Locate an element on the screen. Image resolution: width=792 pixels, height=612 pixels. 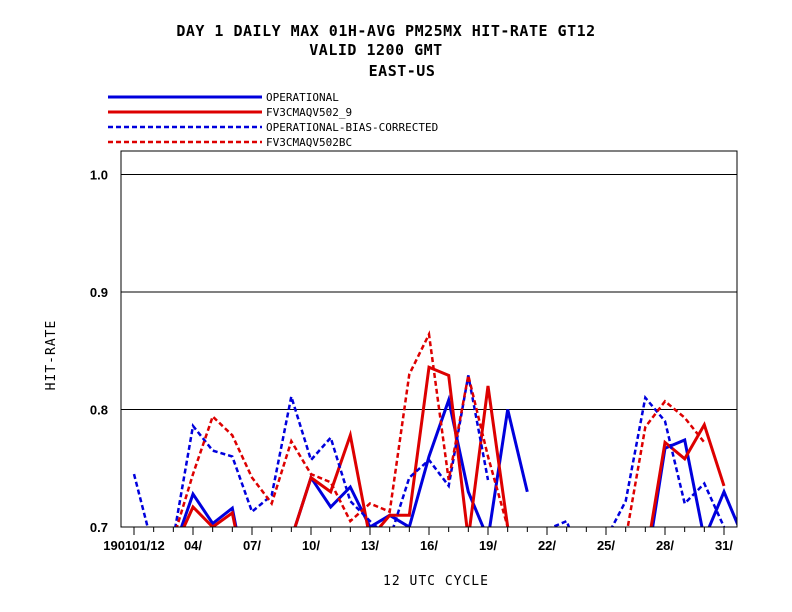
legend-label: OPERATIONAL is located at coordinates (302, 97).